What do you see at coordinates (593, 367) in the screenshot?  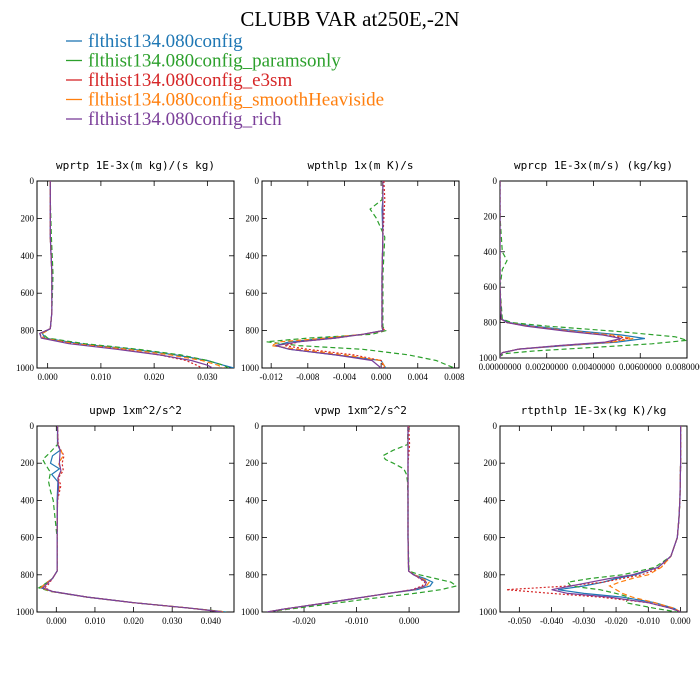 I see `x-tick-label: 0.00400000` at bounding box center [593, 367].